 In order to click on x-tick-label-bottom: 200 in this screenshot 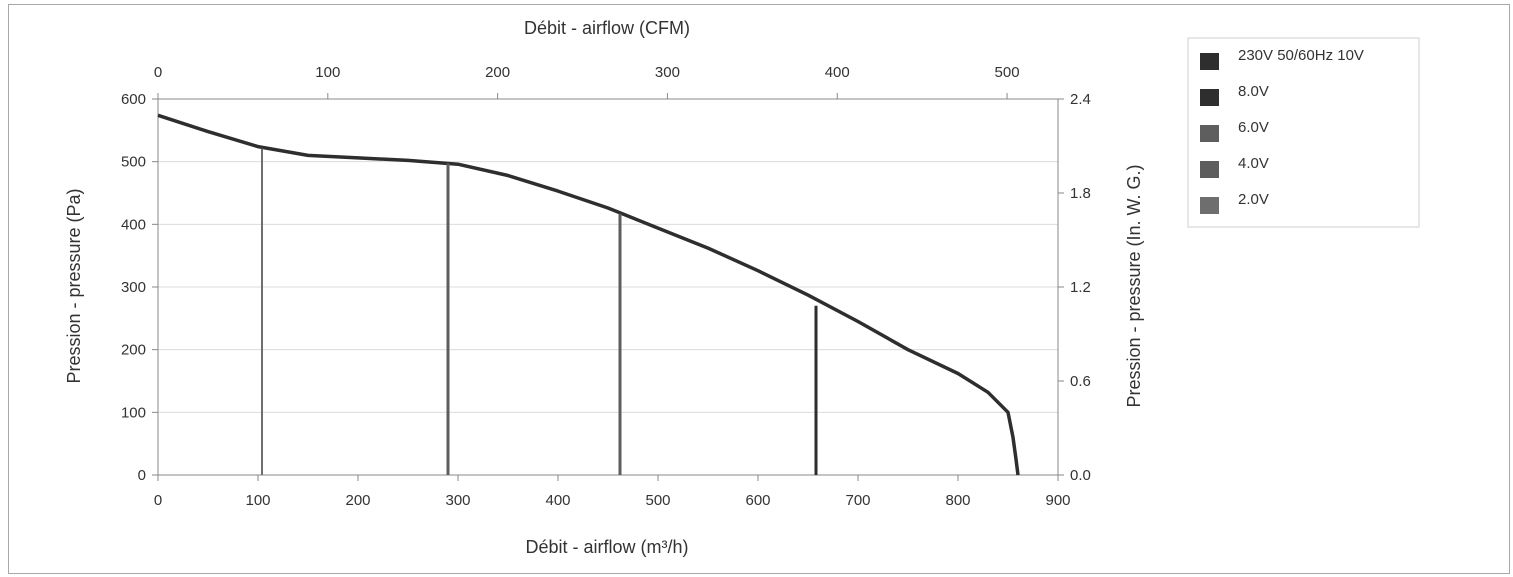, I will do `click(357, 500)`.